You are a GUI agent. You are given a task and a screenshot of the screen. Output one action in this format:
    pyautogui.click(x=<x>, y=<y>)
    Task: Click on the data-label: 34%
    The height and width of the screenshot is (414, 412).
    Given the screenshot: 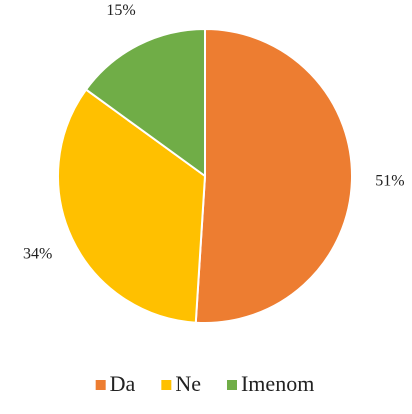 What is the action you would take?
    pyautogui.click(x=37, y=253)
    